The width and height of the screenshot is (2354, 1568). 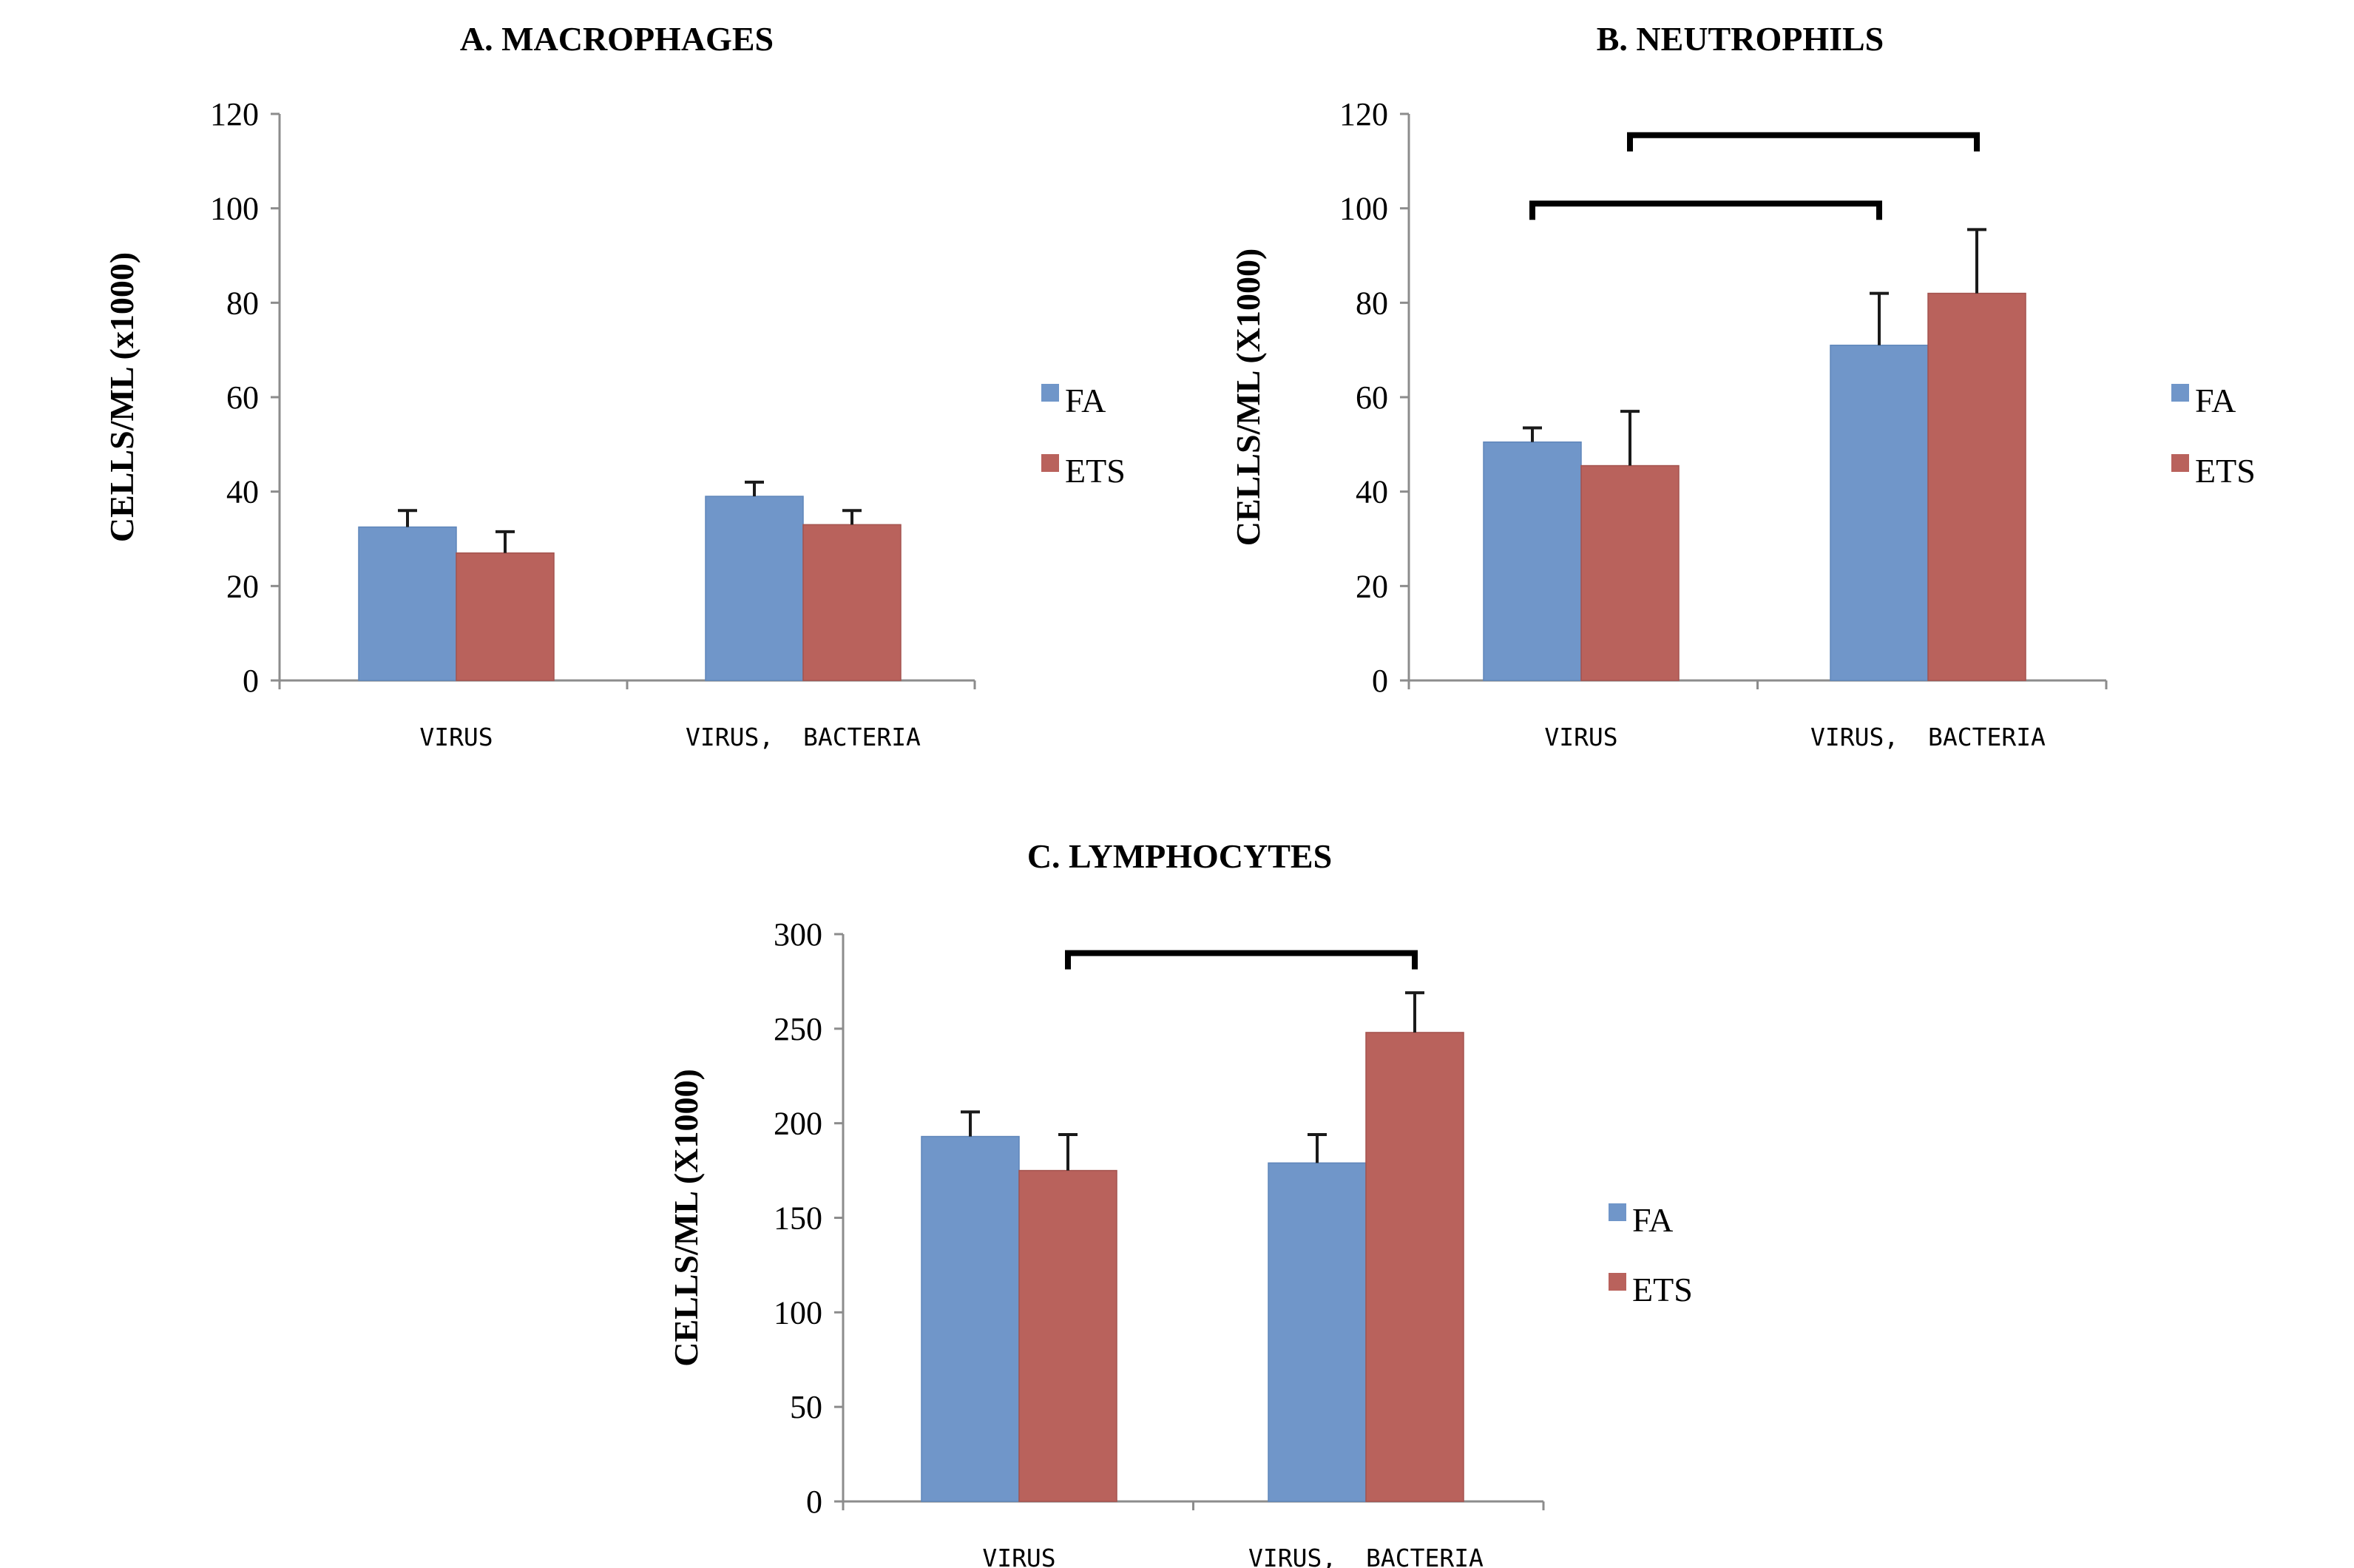 I want to click on y-tick-label: 150, so click(x=798, y=1218).